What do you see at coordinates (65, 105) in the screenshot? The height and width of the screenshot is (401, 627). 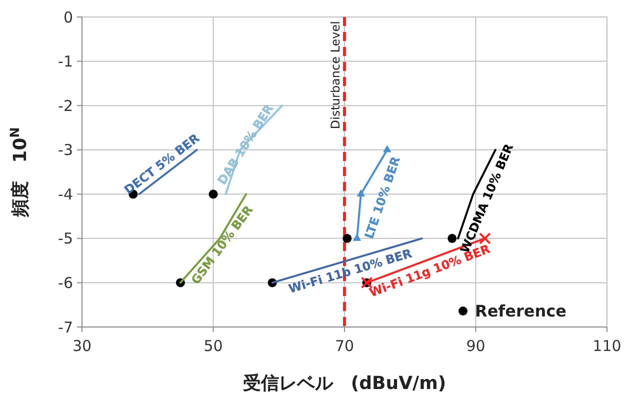 I see `y-tick-label: -2` at bounding box center [65, 105].